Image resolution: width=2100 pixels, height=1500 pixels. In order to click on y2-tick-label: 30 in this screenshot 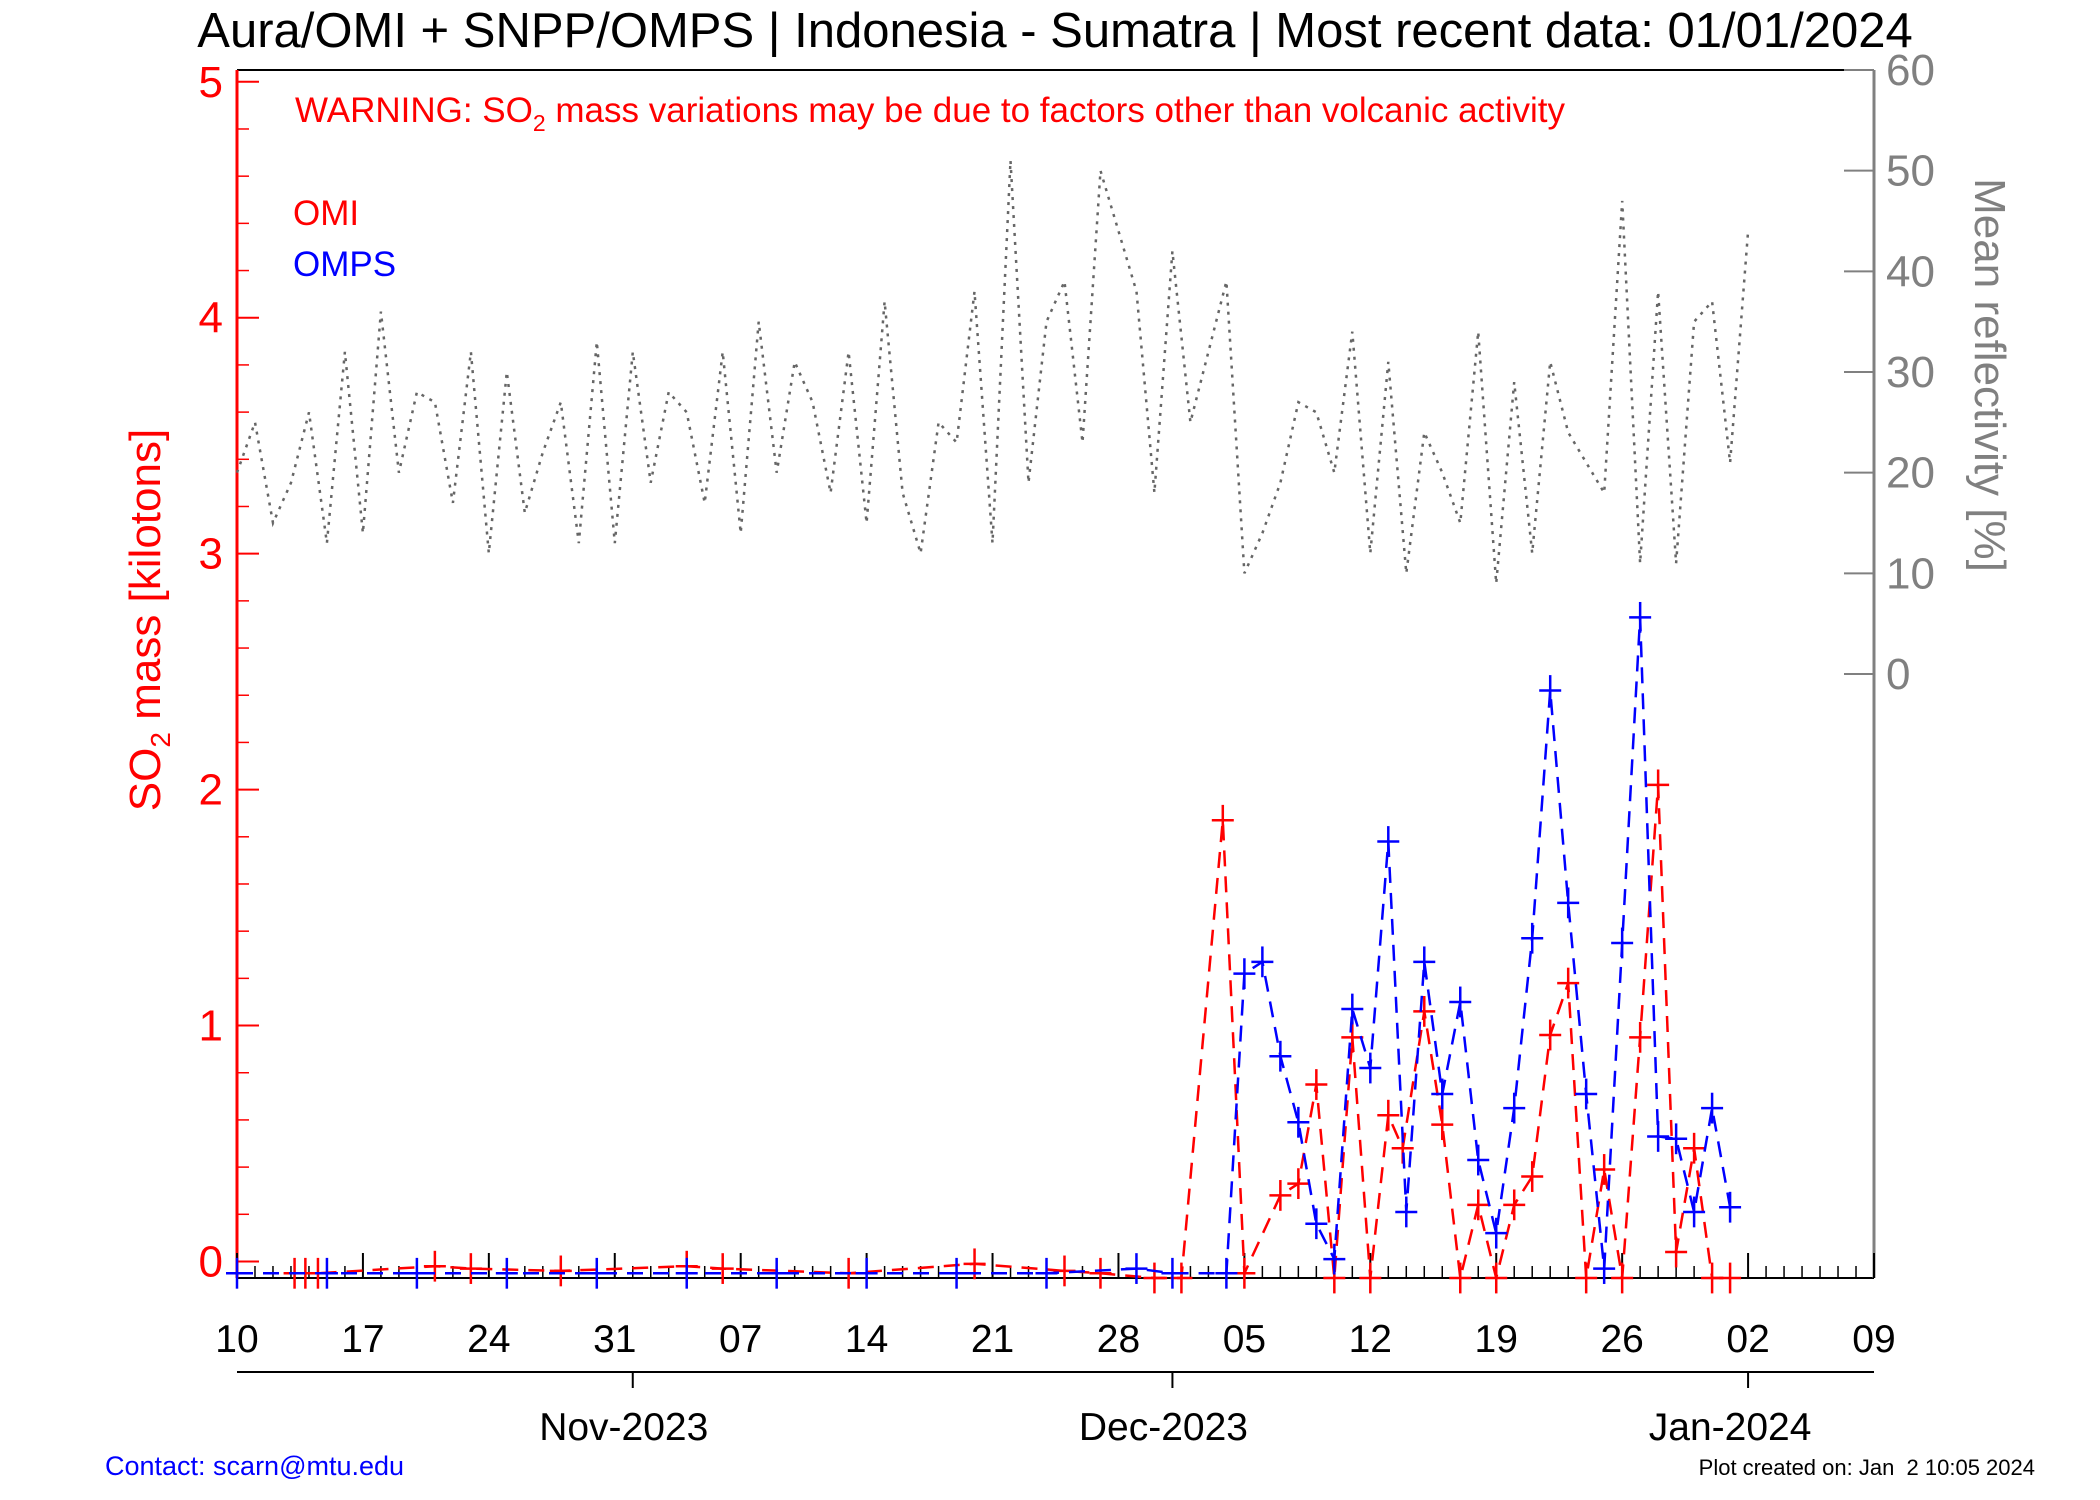, I will do `click(1910, 372)`.